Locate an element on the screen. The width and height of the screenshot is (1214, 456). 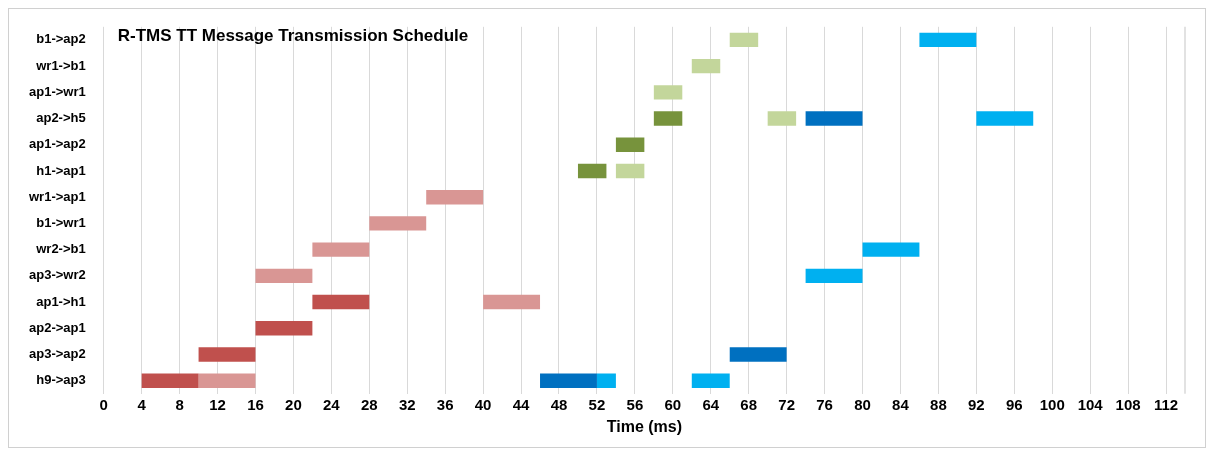
x-tick-label: 92 is located at coordinates (976, 404).